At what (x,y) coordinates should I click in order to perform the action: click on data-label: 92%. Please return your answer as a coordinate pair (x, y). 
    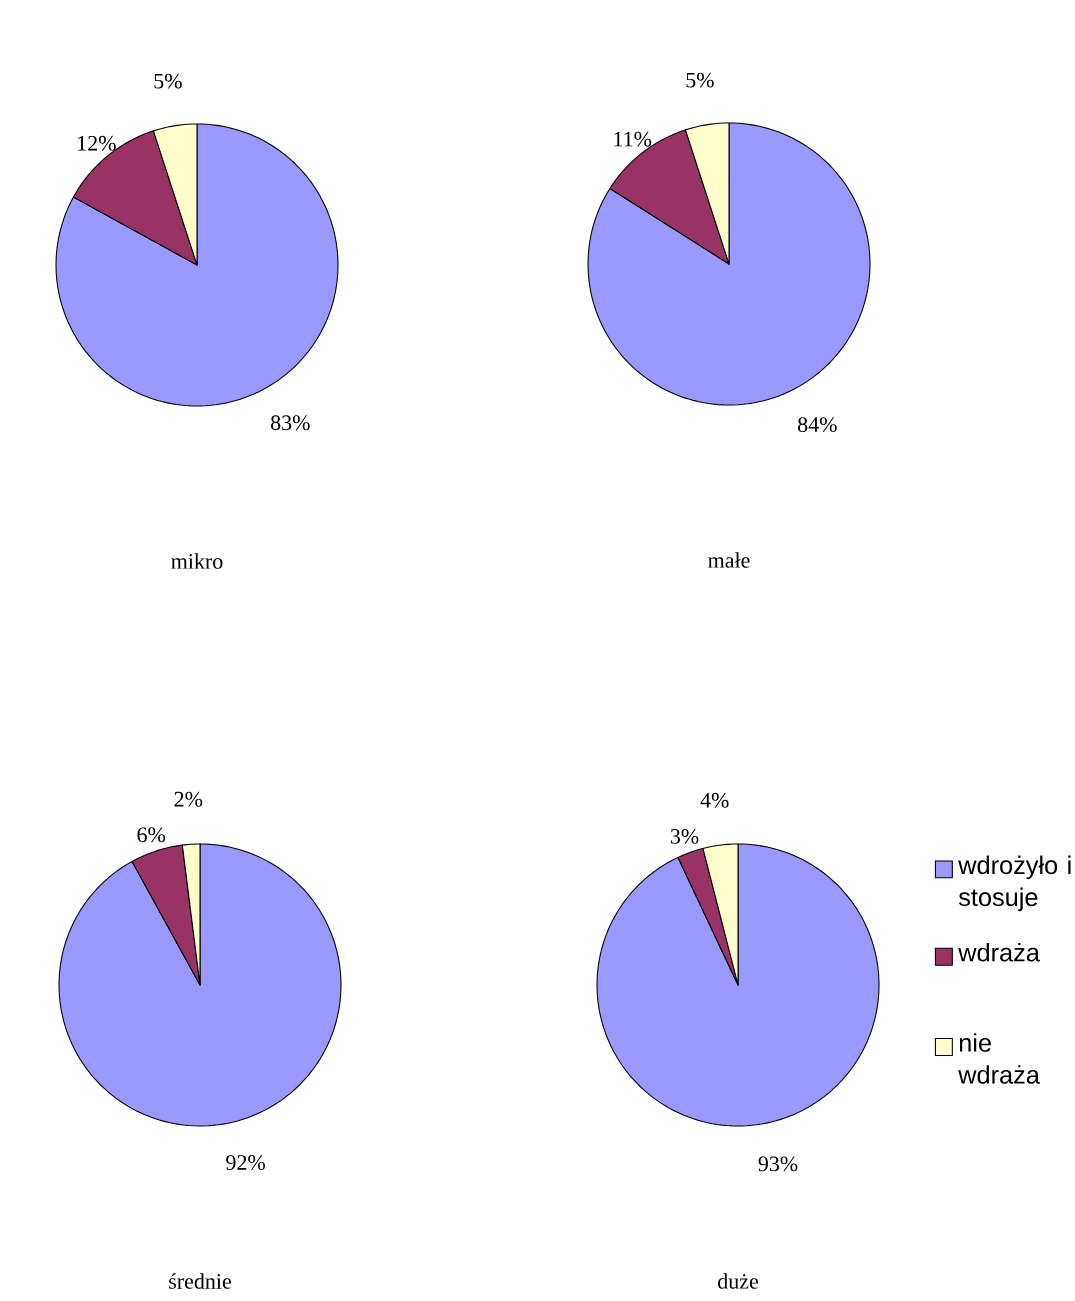
    Looking at the image, I should click on (245, 1162).